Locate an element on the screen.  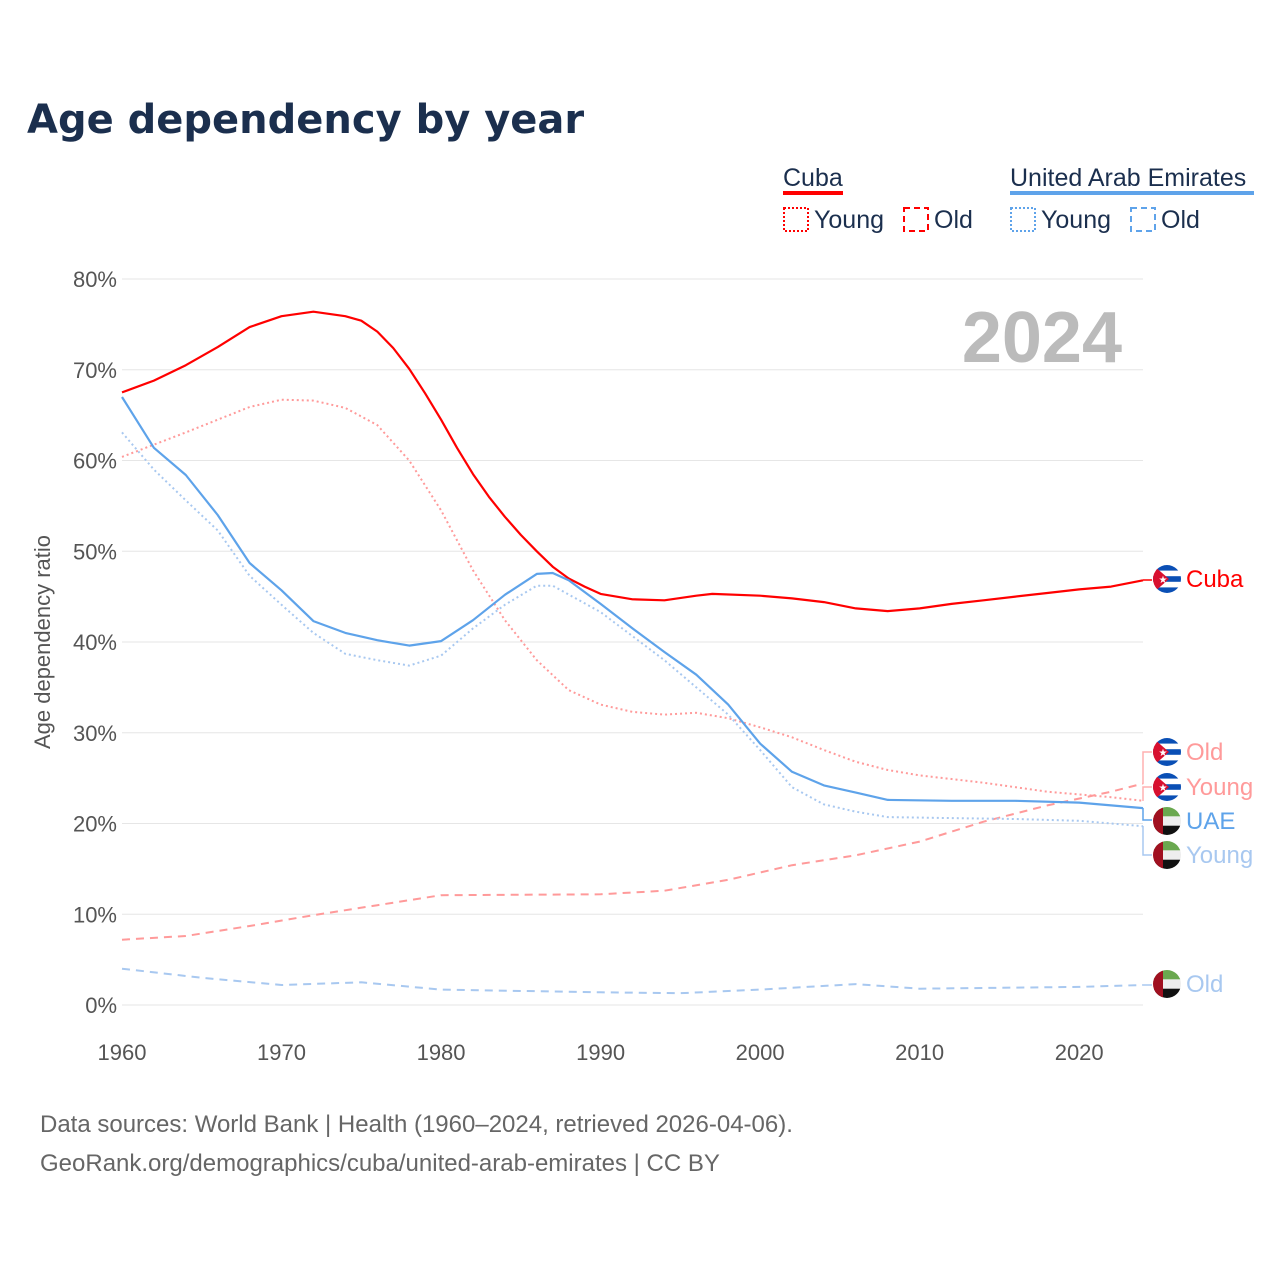
y-tick-label: 70% is located at coordinates (95, 370).